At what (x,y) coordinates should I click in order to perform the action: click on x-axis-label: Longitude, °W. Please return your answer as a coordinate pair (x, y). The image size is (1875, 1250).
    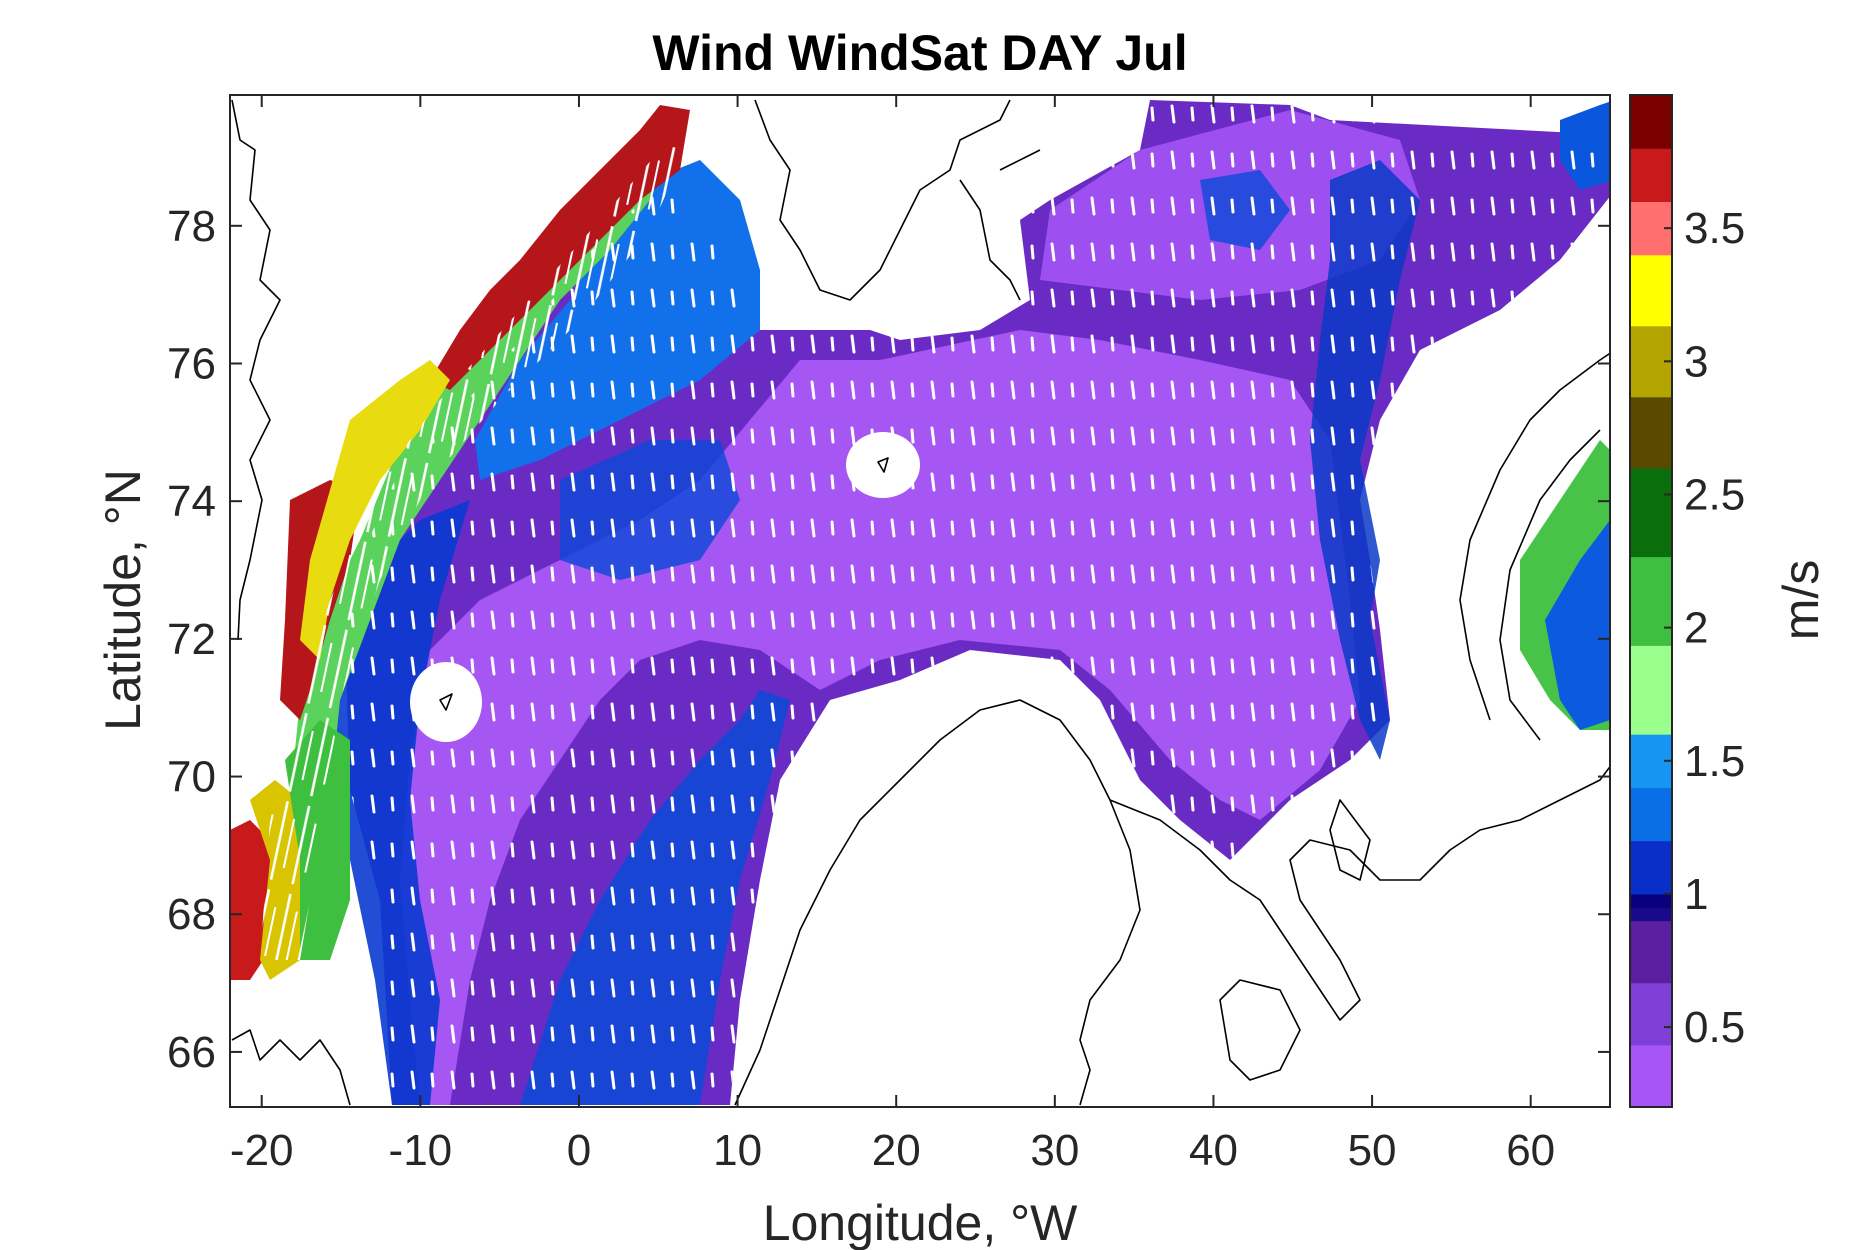
    Looking at the image, I should click on (920, 1222).